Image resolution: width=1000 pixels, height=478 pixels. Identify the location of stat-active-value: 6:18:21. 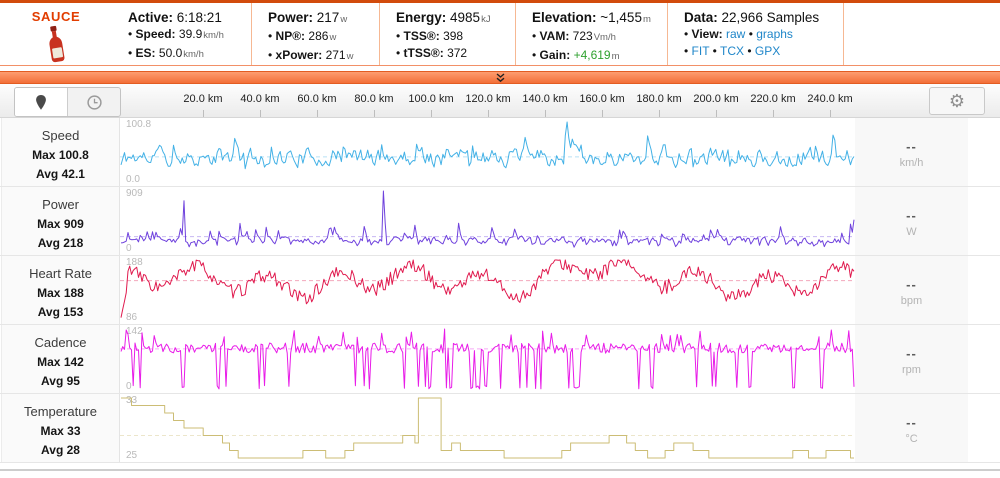
(199, 17).